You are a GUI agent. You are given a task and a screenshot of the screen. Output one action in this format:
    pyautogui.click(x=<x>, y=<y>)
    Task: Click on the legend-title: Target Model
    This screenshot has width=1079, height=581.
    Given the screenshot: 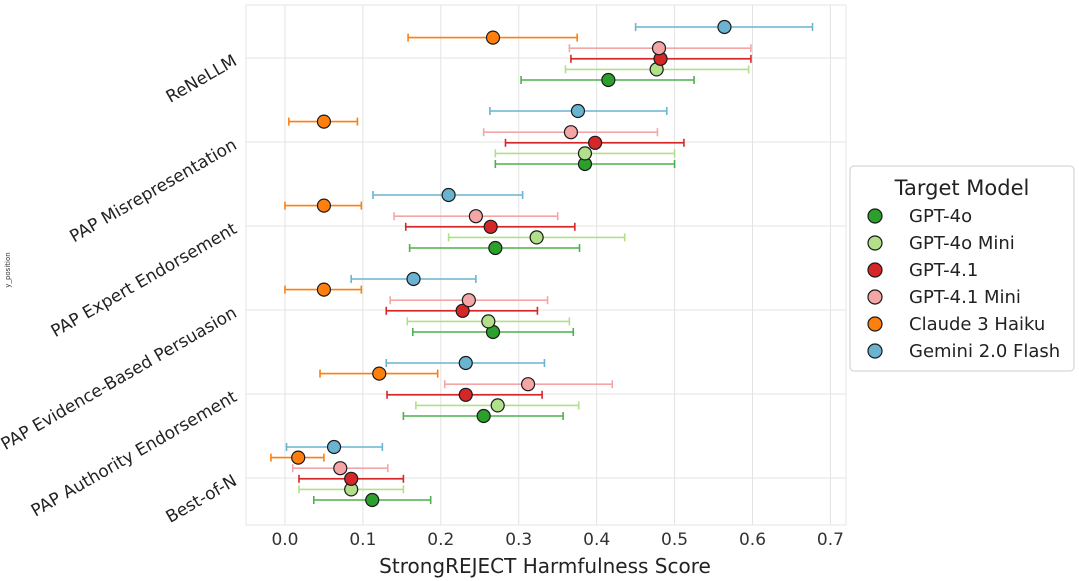 What is the action you would take?
    pyautogui.click(x=962, y=188)
    